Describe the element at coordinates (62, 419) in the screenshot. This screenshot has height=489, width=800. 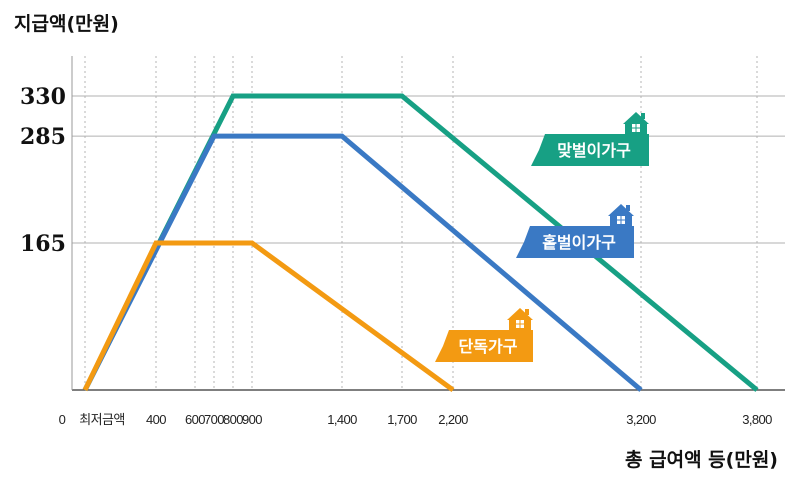
I see `x-tick-label: 0` at that location.